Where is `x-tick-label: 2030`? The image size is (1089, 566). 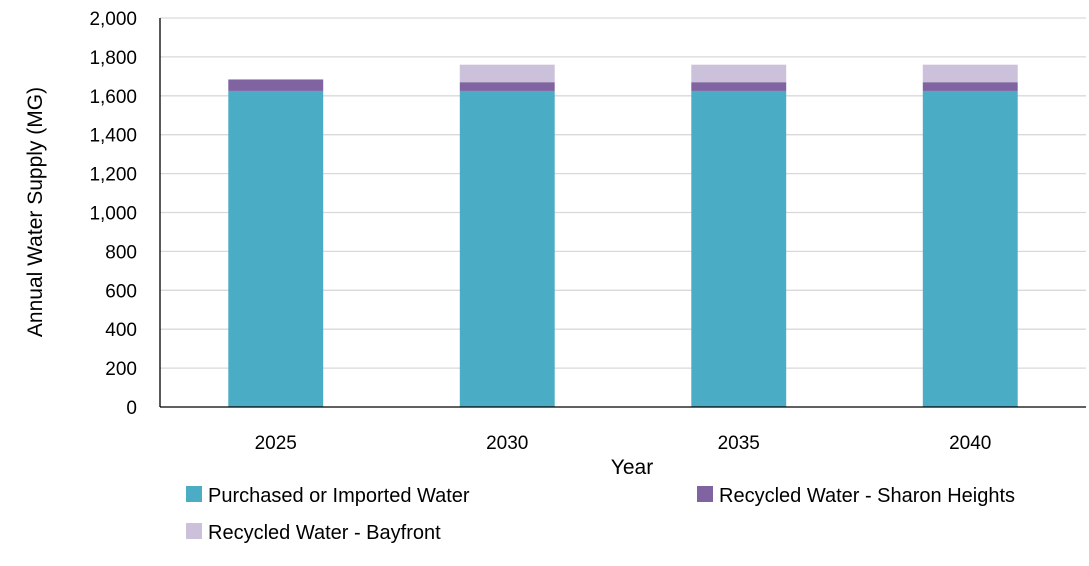 x-tick-label: 2030 is located at coordinates (507, 443).